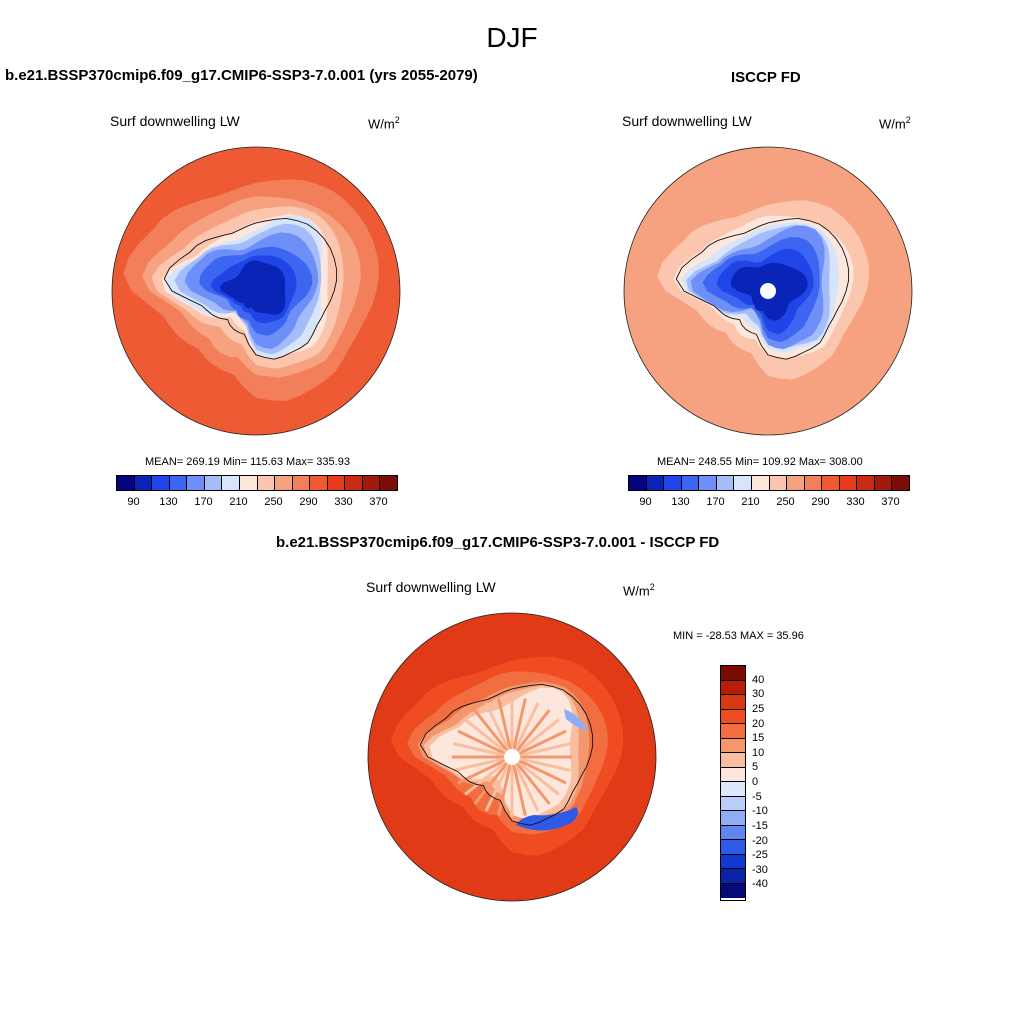 The image size is (1024, 1024). What do you see at coordinates (175, 121) in the screenshot?
I see `model-variable-label: Surf downwelling LW` at bounding box center [175, 121].